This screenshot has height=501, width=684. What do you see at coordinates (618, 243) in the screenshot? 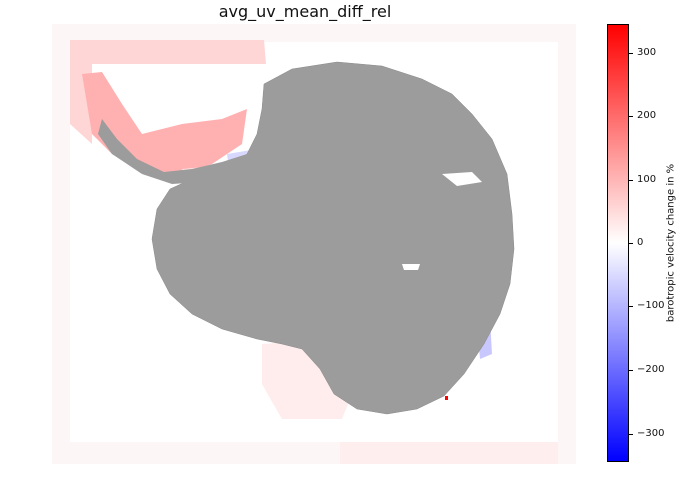
I see `colorbar` at bounding box center [618, 243].